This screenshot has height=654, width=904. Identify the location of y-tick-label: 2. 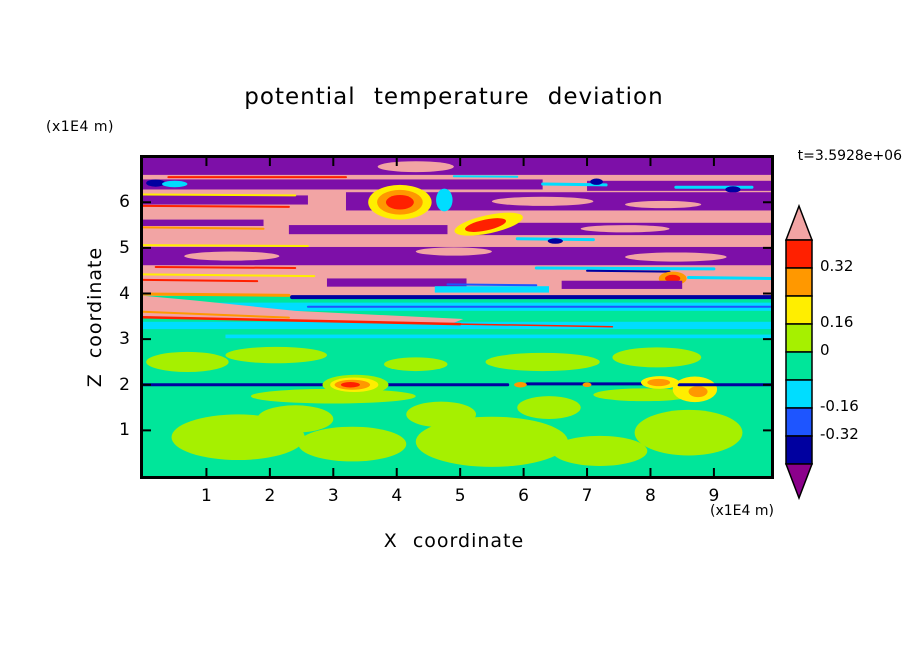
(124, 384).